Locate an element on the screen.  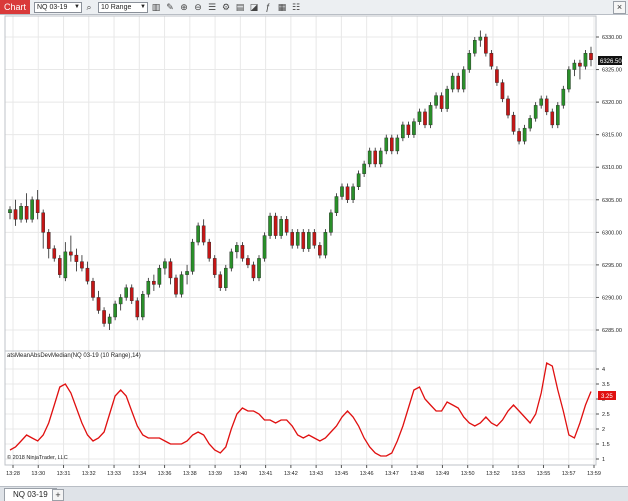
time-axis-label: 13:36 is located at coordinates (165, 474).